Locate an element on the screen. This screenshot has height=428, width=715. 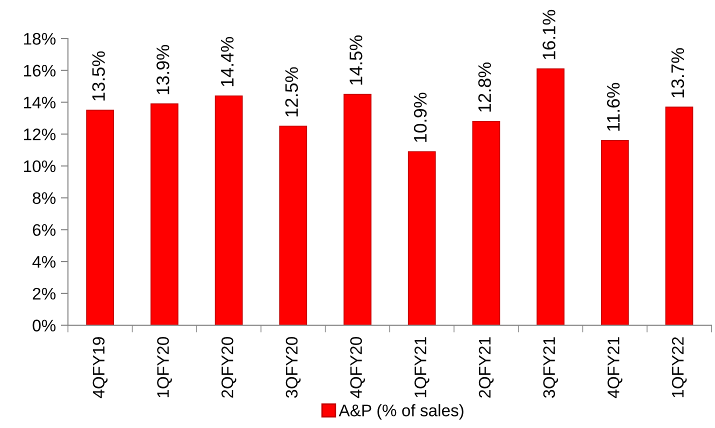
x-tick-label: 4QFY19 is located at coordinates (100, 367).